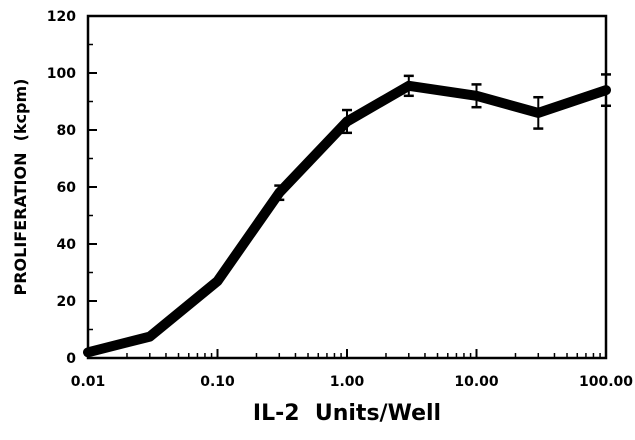 The width and height of the screenshot is (635, 440). I want to click on y-tick-label: 20, so click(67, 302).